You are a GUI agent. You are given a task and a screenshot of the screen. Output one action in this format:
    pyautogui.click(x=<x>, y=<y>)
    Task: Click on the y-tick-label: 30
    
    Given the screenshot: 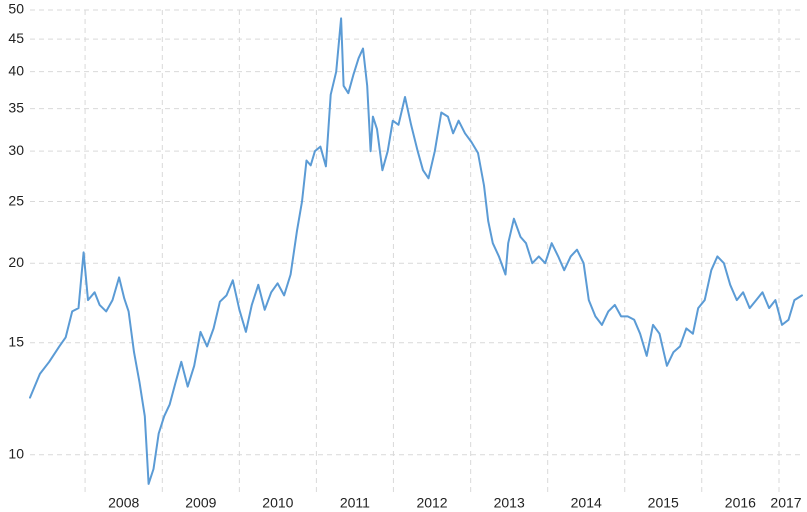 What is the action you would take?
    pyautogui.click(x=16, y=150)
    